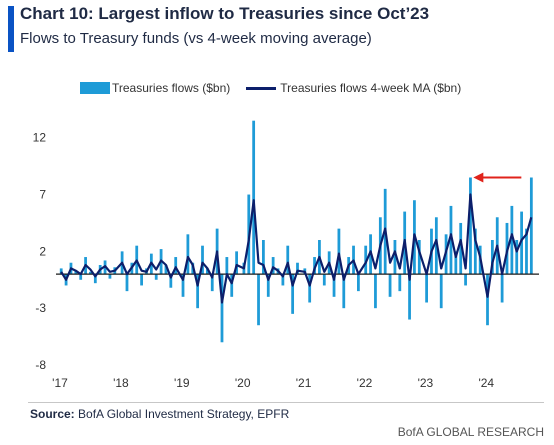 Image resolution: width=554 pixels, height=445 pixels. I want to click on source-text: BofA Global Investment Strategy, EPFR, so click(182, 414).